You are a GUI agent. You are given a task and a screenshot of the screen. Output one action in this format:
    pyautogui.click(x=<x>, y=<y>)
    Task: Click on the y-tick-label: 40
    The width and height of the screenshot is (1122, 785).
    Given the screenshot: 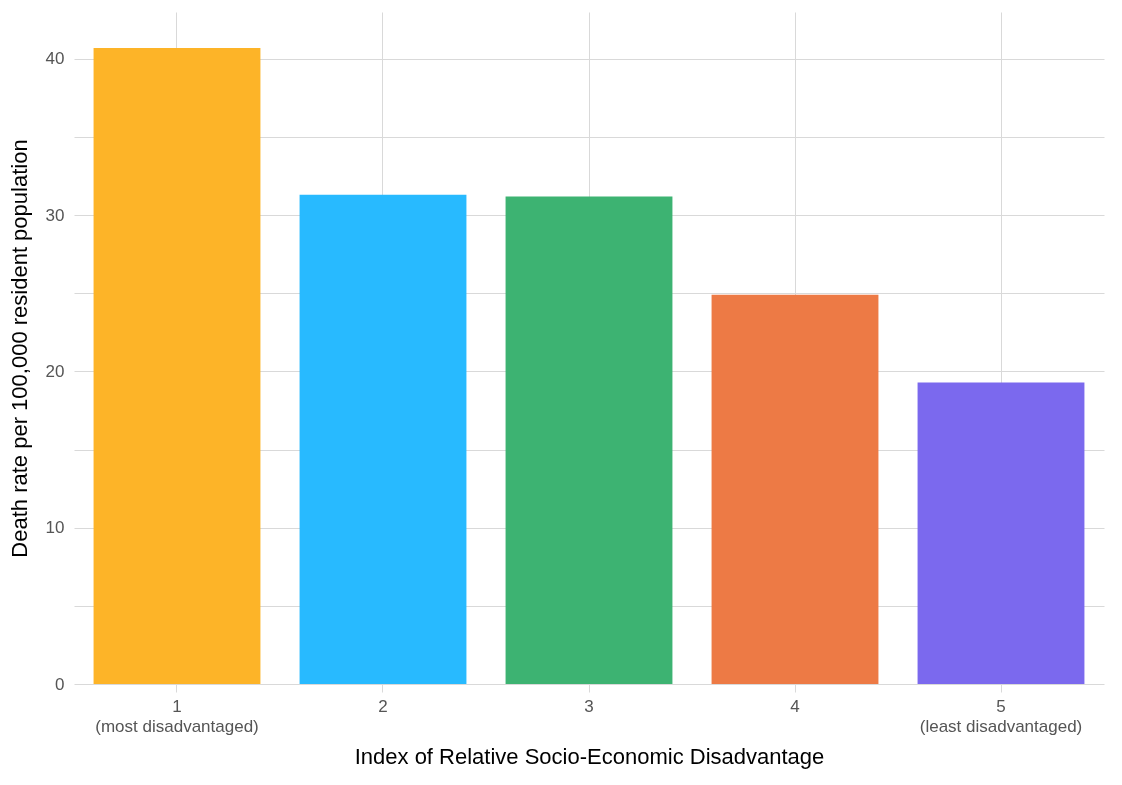 What is the action you would take?
    pyautogui.click(x=55, y=59)
    